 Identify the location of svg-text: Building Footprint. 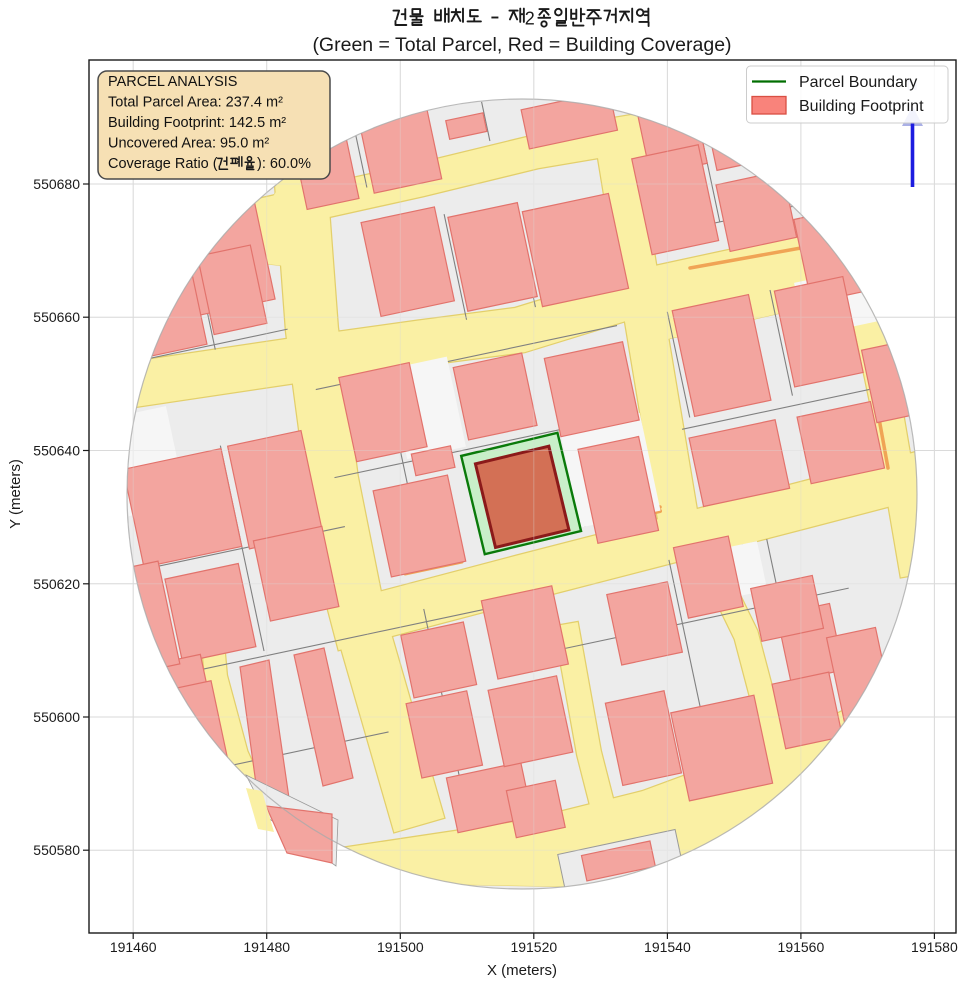
(861, 106).